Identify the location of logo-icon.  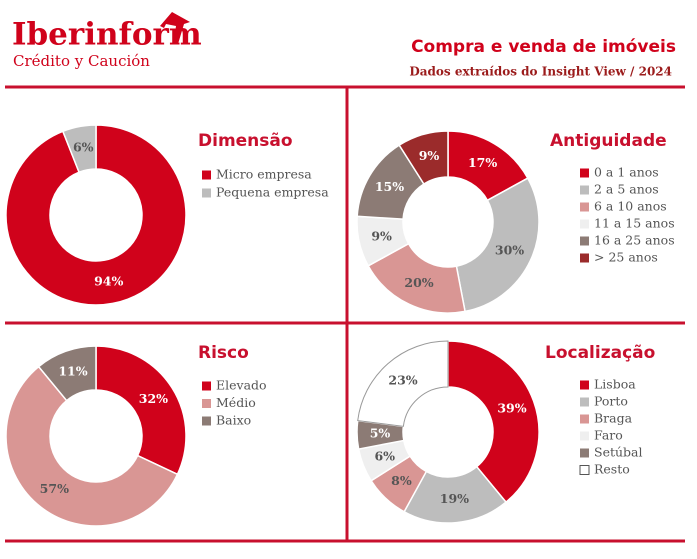
(175, 28).